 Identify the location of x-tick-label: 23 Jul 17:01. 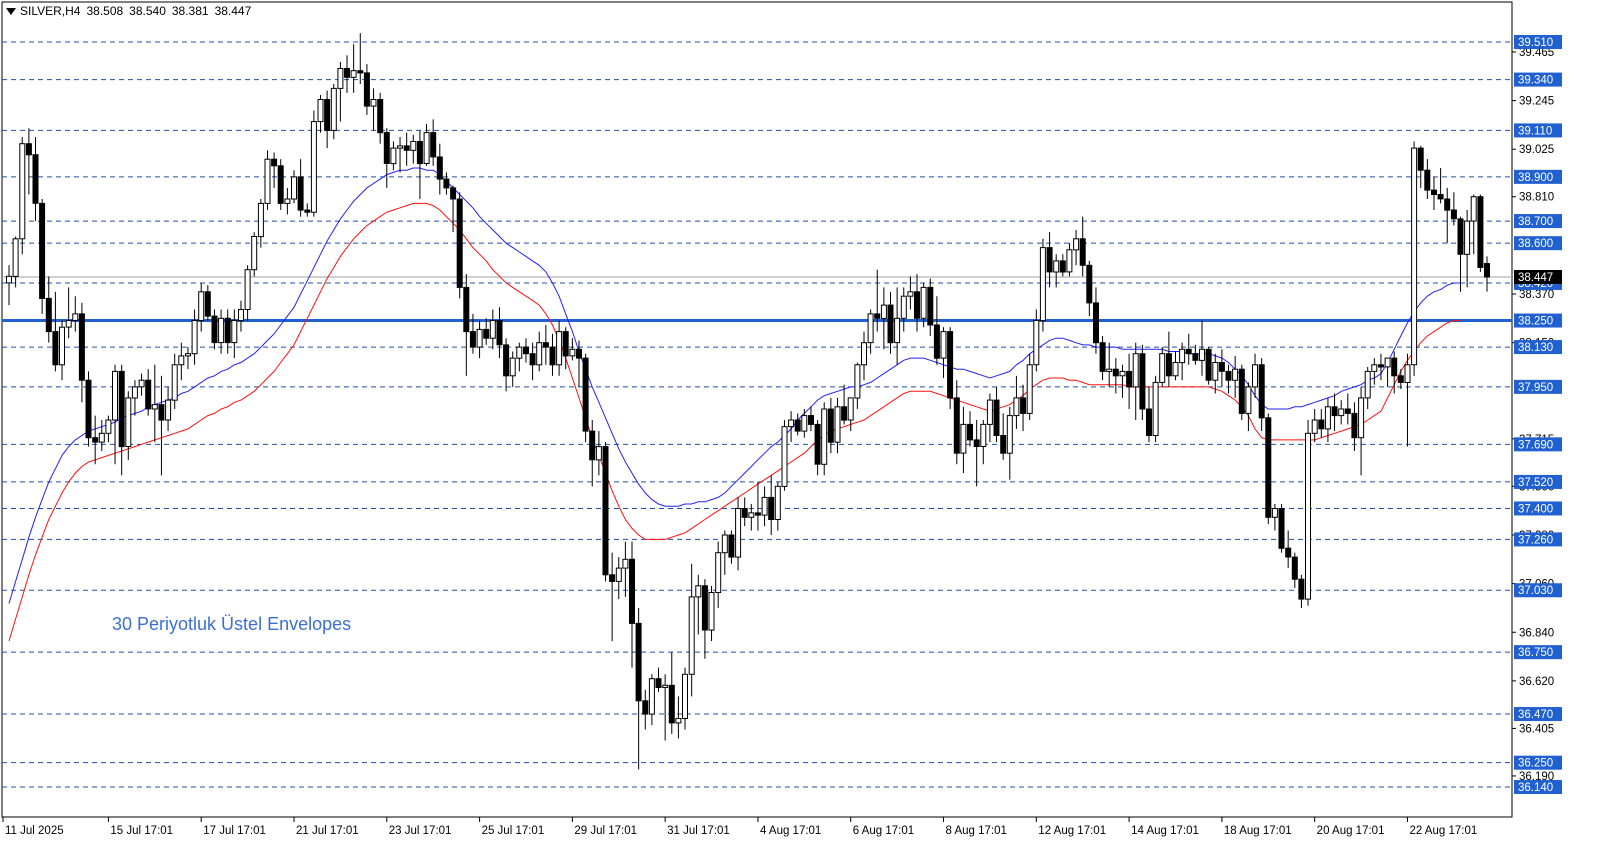
(420, 831).